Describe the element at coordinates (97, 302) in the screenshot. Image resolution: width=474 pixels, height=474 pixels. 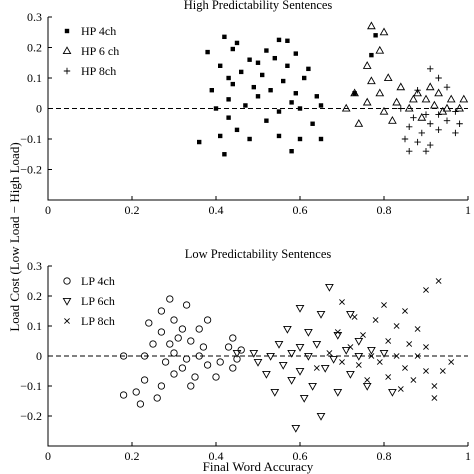
I see `legend: LP 4ch LP 6ch LP 8ch` at that location.